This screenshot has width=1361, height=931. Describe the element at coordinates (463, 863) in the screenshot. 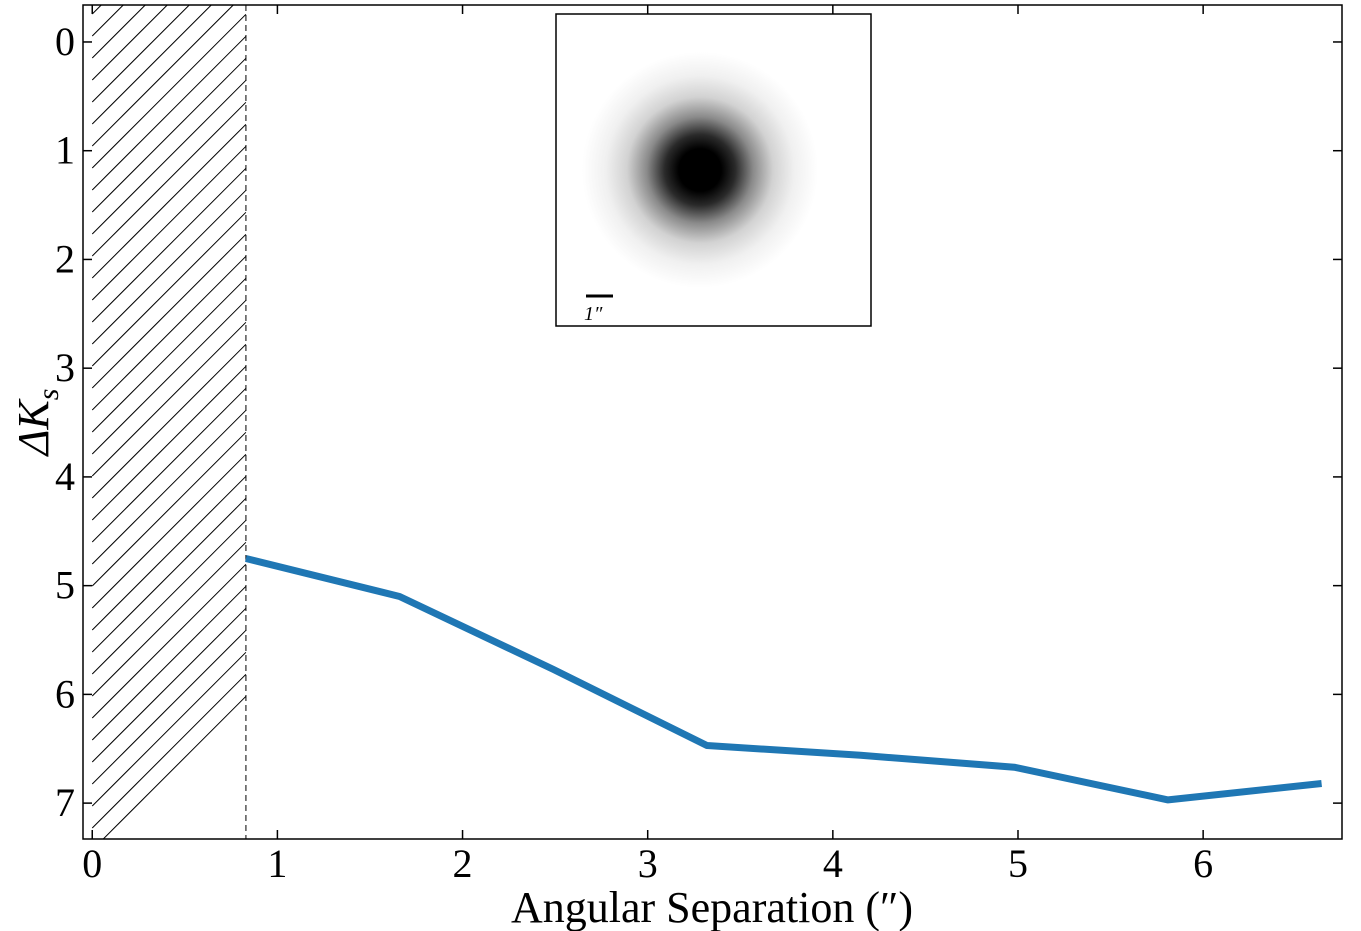

I see `x-tick-label: 2` at that location.